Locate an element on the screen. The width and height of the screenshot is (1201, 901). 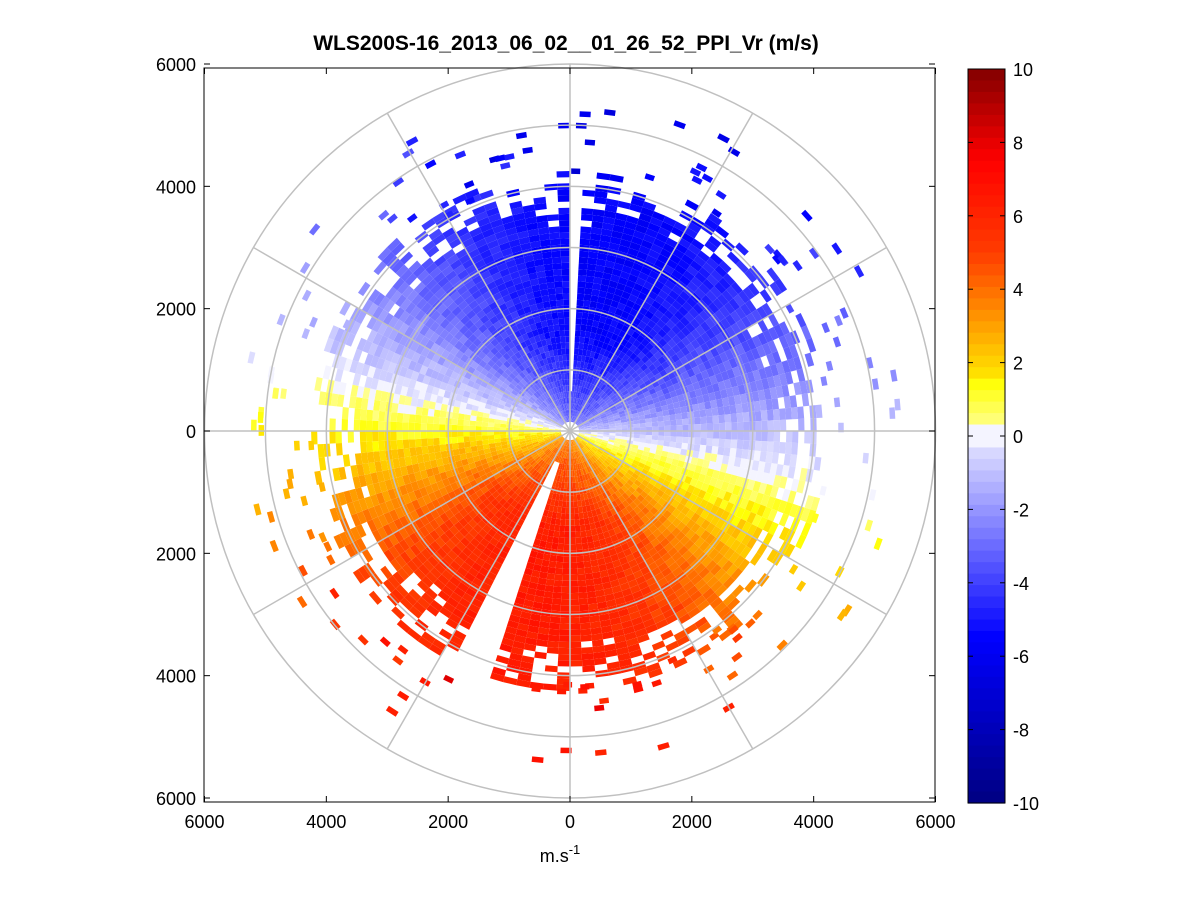
colorbar-gradient is located at coordinates (986, 436).